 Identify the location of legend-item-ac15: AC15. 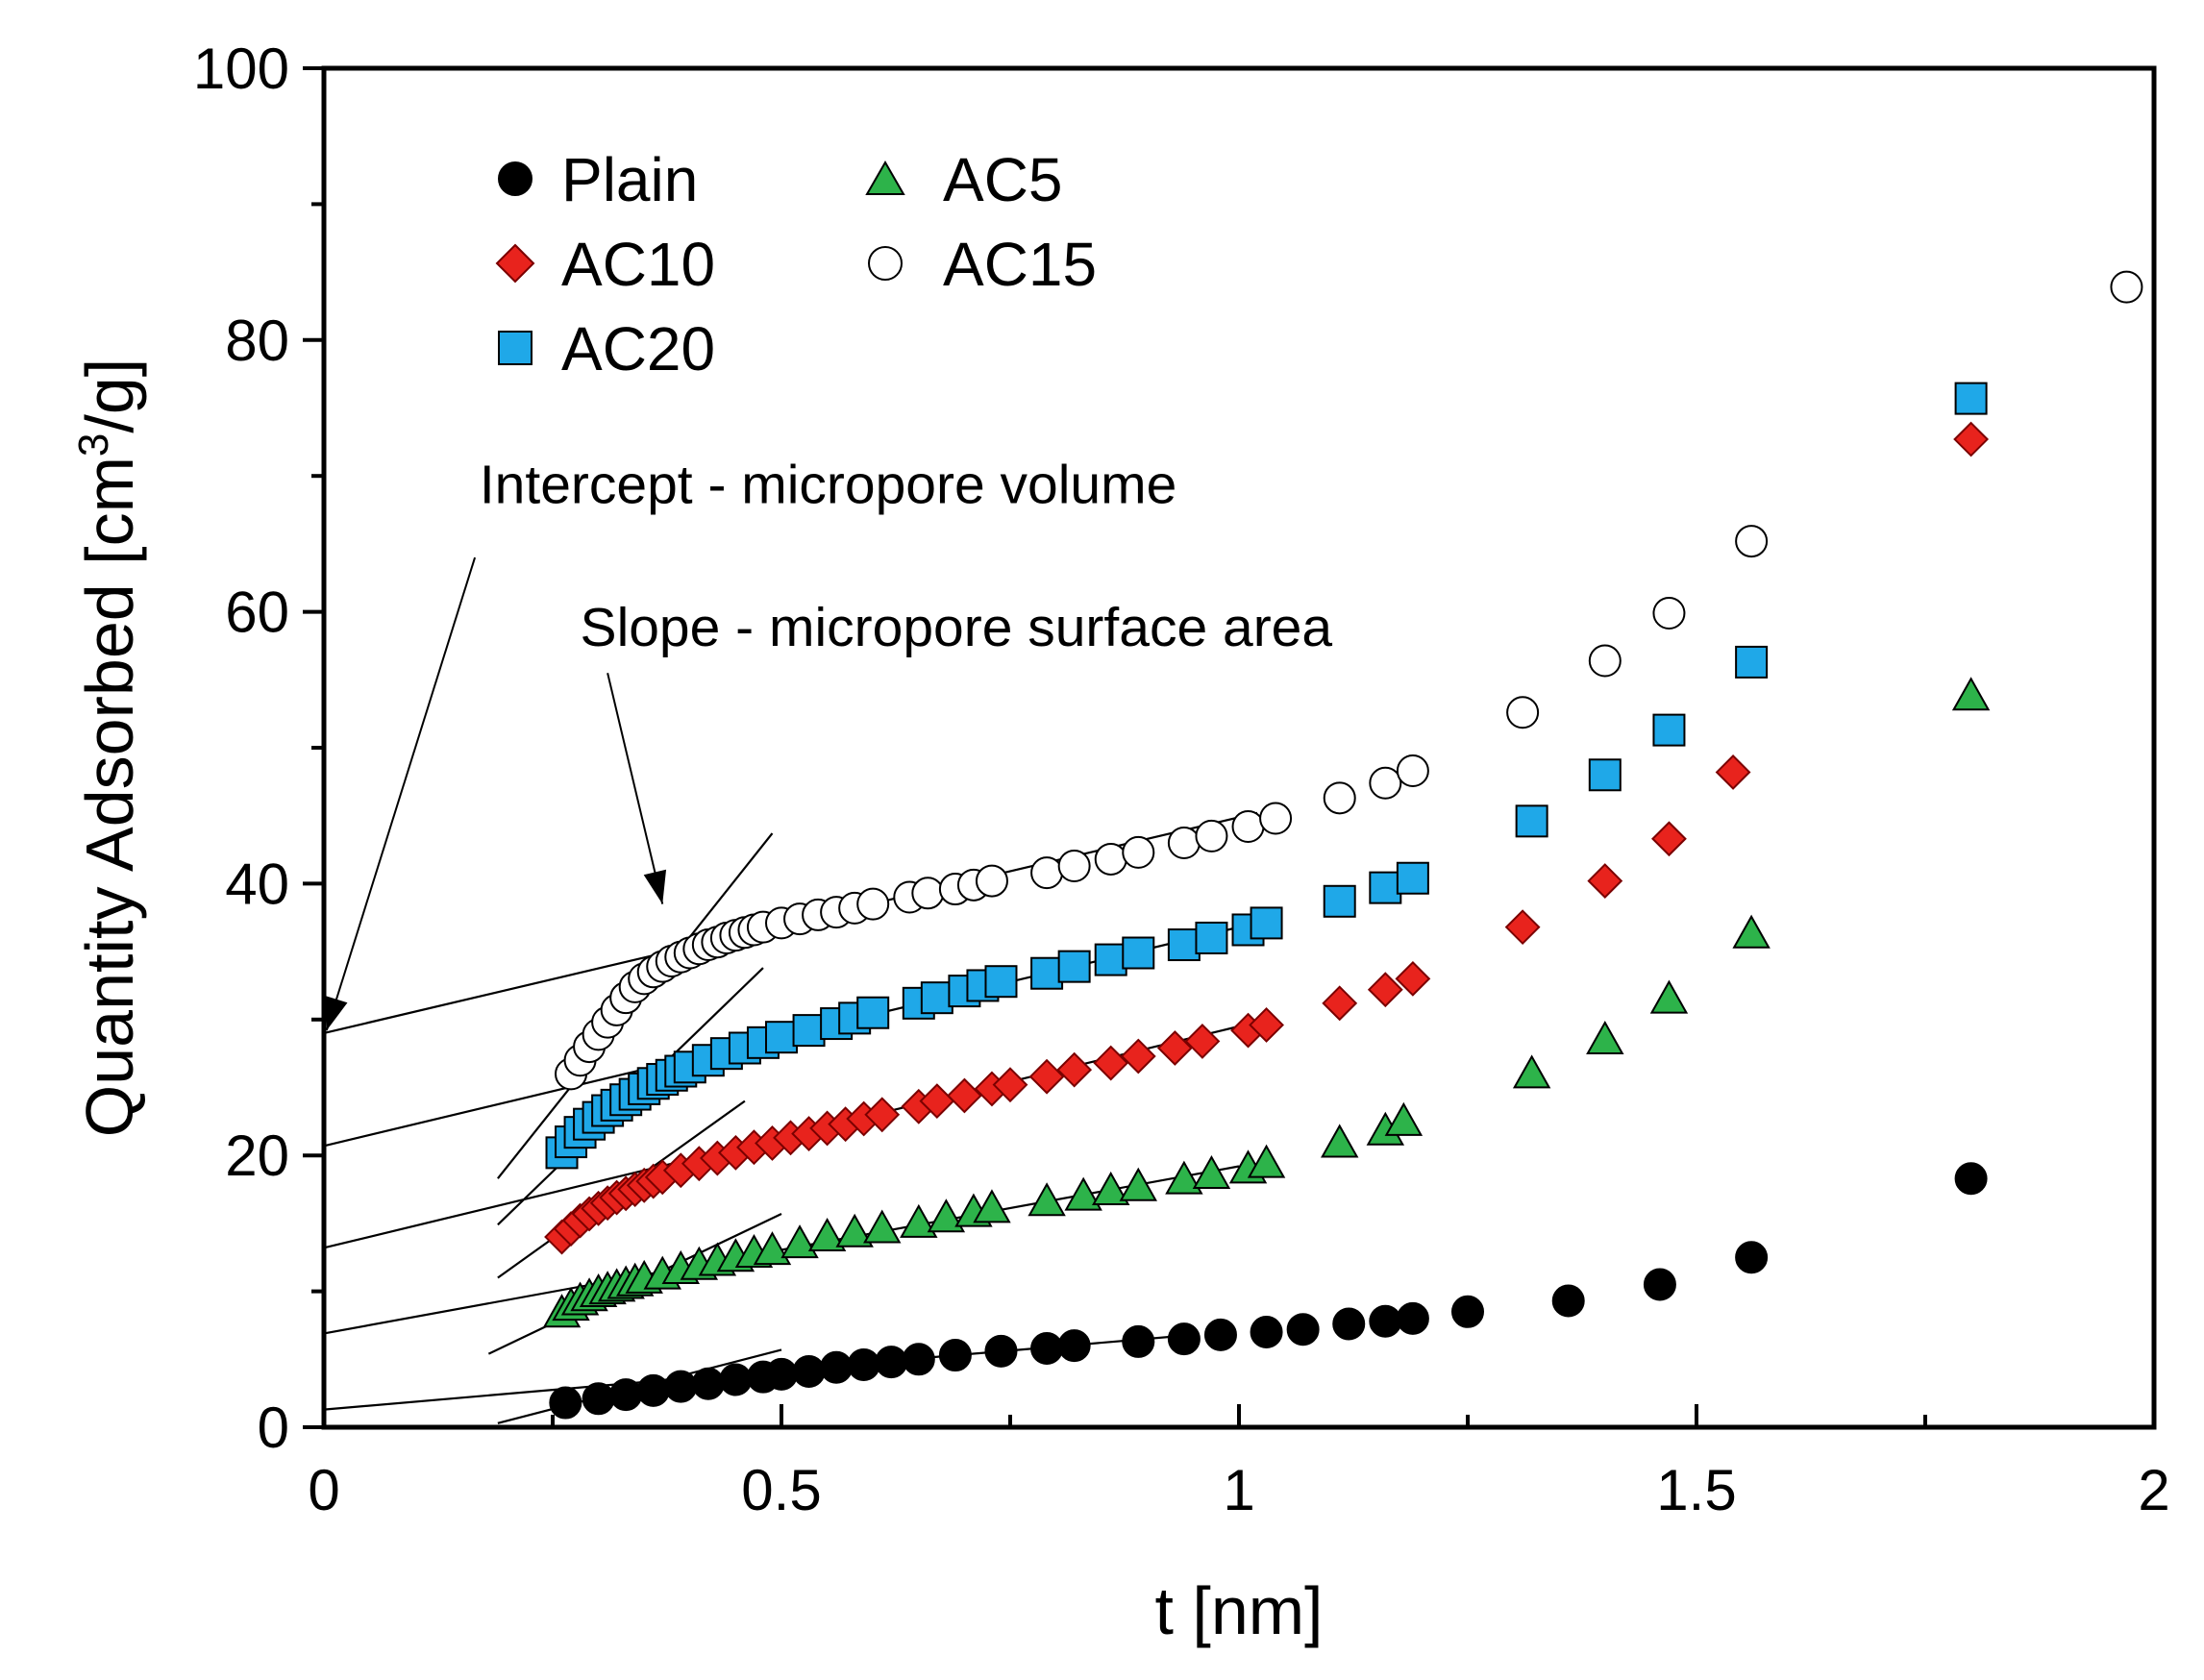
(982, 264).